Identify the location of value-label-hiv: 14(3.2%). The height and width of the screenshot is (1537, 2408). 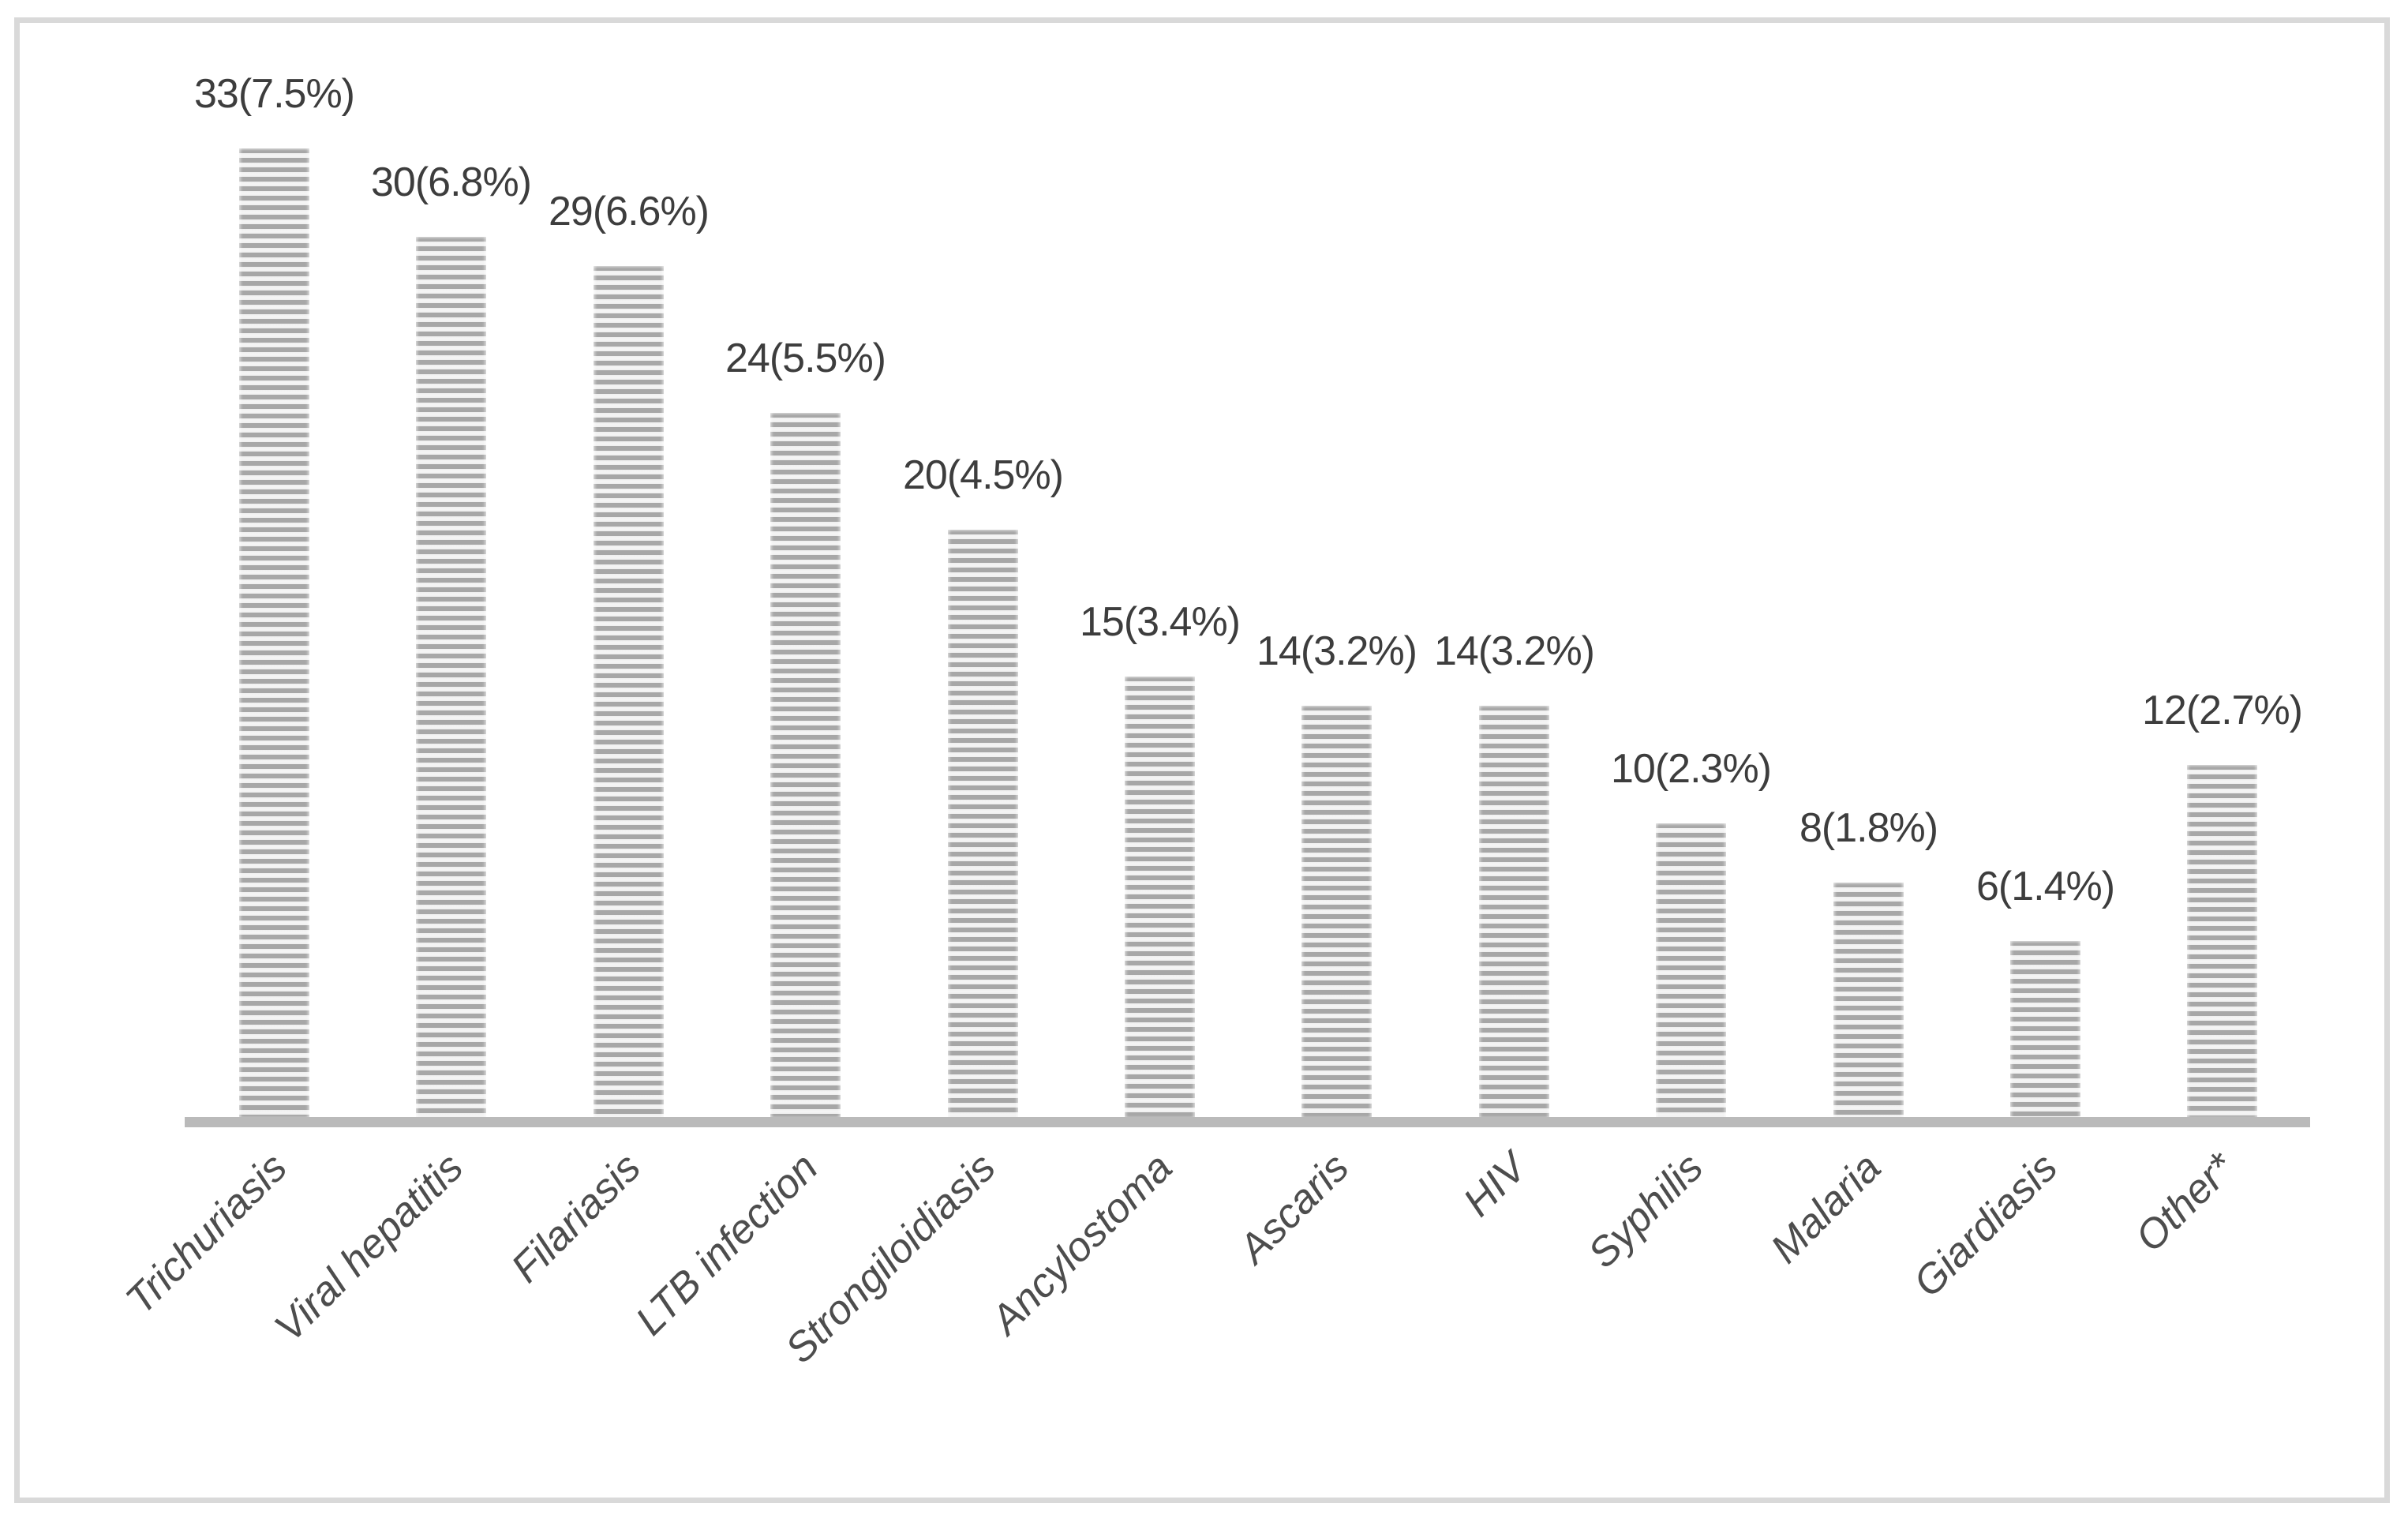
(1514, 651).